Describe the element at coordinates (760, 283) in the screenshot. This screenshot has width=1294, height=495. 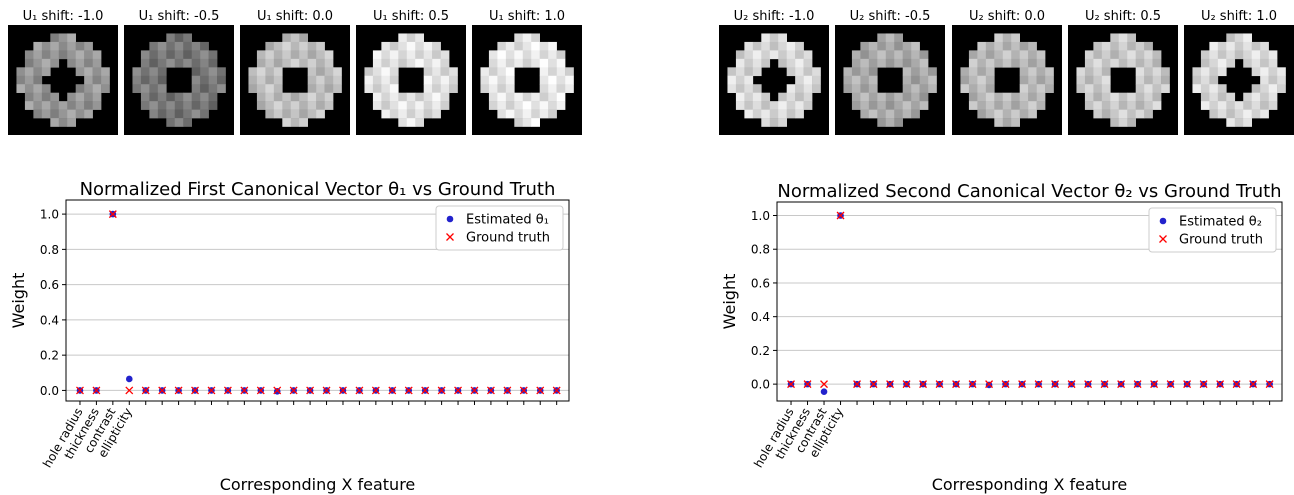
I see `y-tick-label: 0.6` at that location.